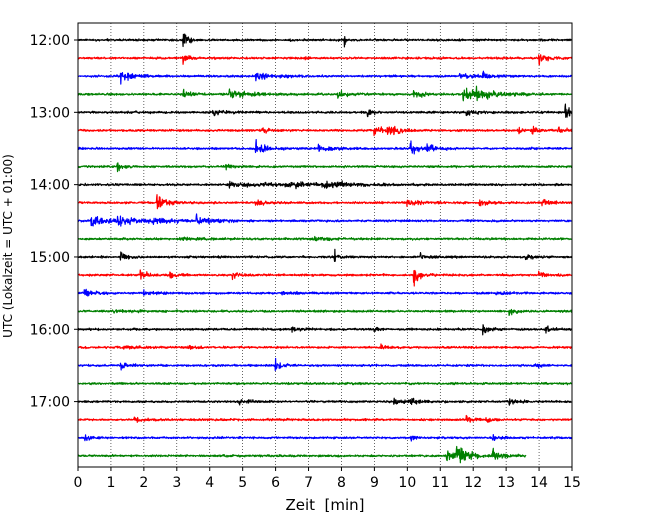 The width and height of the screenshot is (650, 520). Describe the element at coordinates (374, 483) in the screenshot. I see `x-tick-label: 9` at that location.